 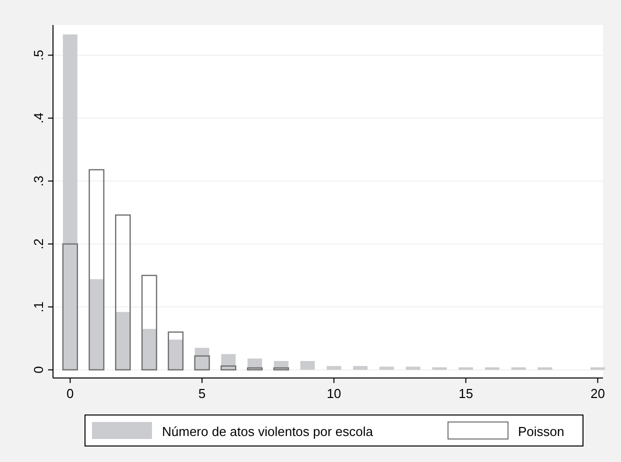 I want to click on y-tick-label: 0, so click(x=38, y=370).